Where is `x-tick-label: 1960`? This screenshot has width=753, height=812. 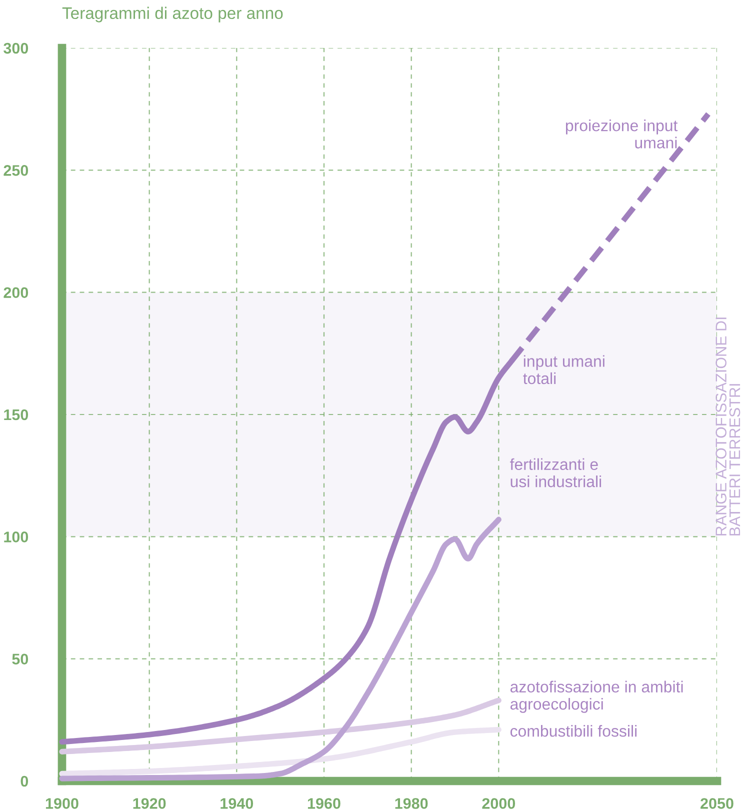 x-tick-label: 1960 is located at coordinates (324, 803).